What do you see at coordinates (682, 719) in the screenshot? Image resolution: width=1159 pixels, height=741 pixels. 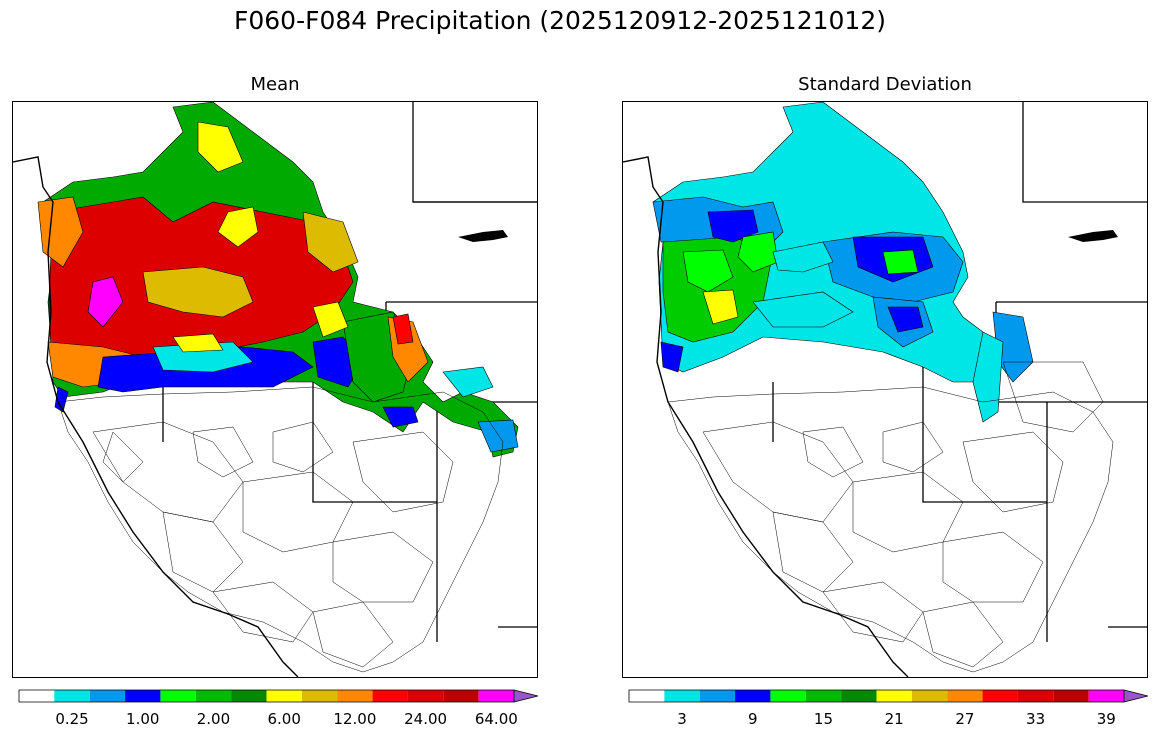 I see `colorbar-tick-label: 3` at bounding box center [682, 719].